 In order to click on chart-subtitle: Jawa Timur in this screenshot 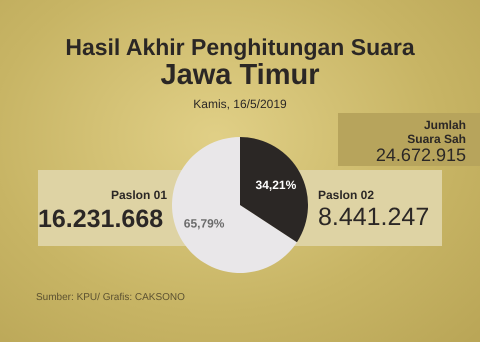, I will do `click(239, 75)`.